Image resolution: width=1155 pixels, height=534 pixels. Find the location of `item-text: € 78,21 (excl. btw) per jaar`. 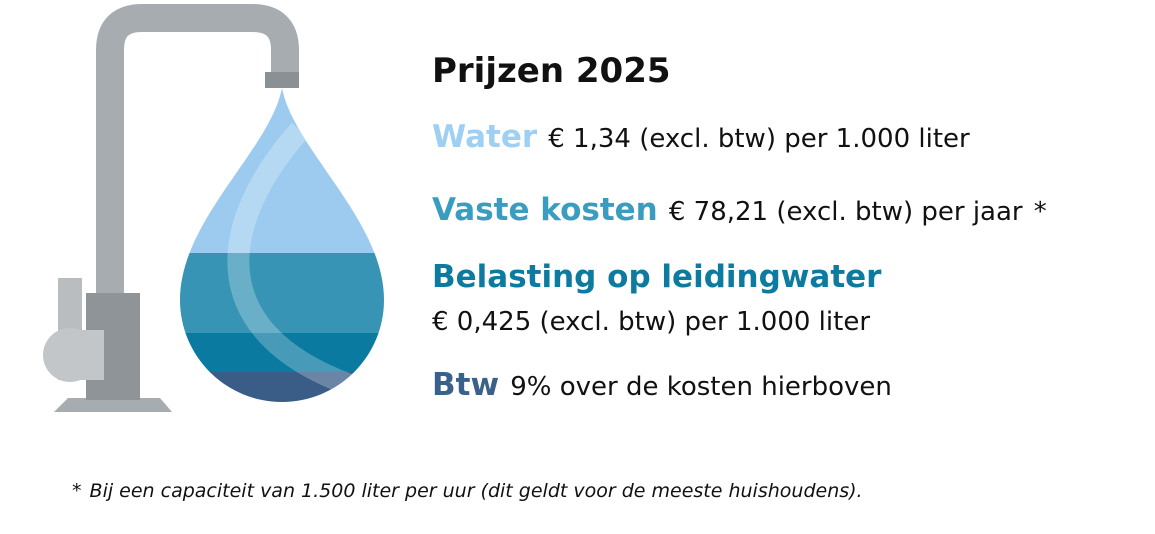

item-text: € 78,21 (excl. btw) per jaar is located at coordinates (846, 212).